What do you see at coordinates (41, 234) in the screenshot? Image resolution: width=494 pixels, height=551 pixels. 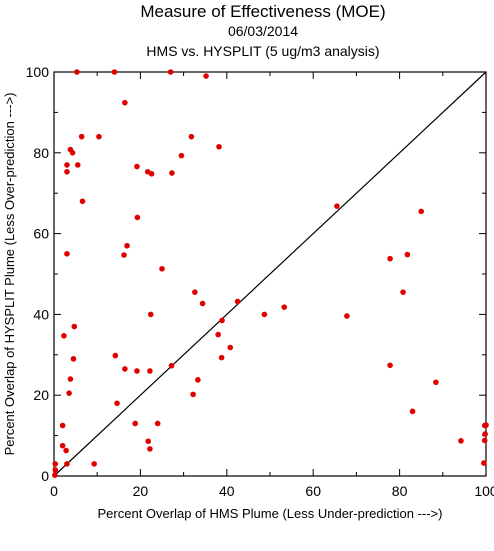 I see `y-tick-label: 60` at bounding box center [41, 234].